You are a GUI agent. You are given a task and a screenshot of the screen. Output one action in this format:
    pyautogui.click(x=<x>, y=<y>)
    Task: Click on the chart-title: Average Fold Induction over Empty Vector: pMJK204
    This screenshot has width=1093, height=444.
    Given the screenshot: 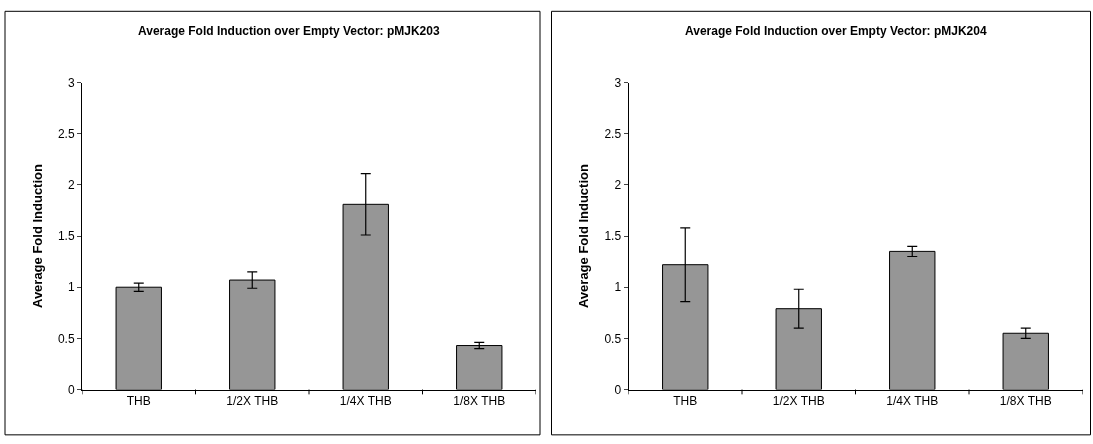 What is the action you would take?
    pyautogui.click(x=836, y=31)
    